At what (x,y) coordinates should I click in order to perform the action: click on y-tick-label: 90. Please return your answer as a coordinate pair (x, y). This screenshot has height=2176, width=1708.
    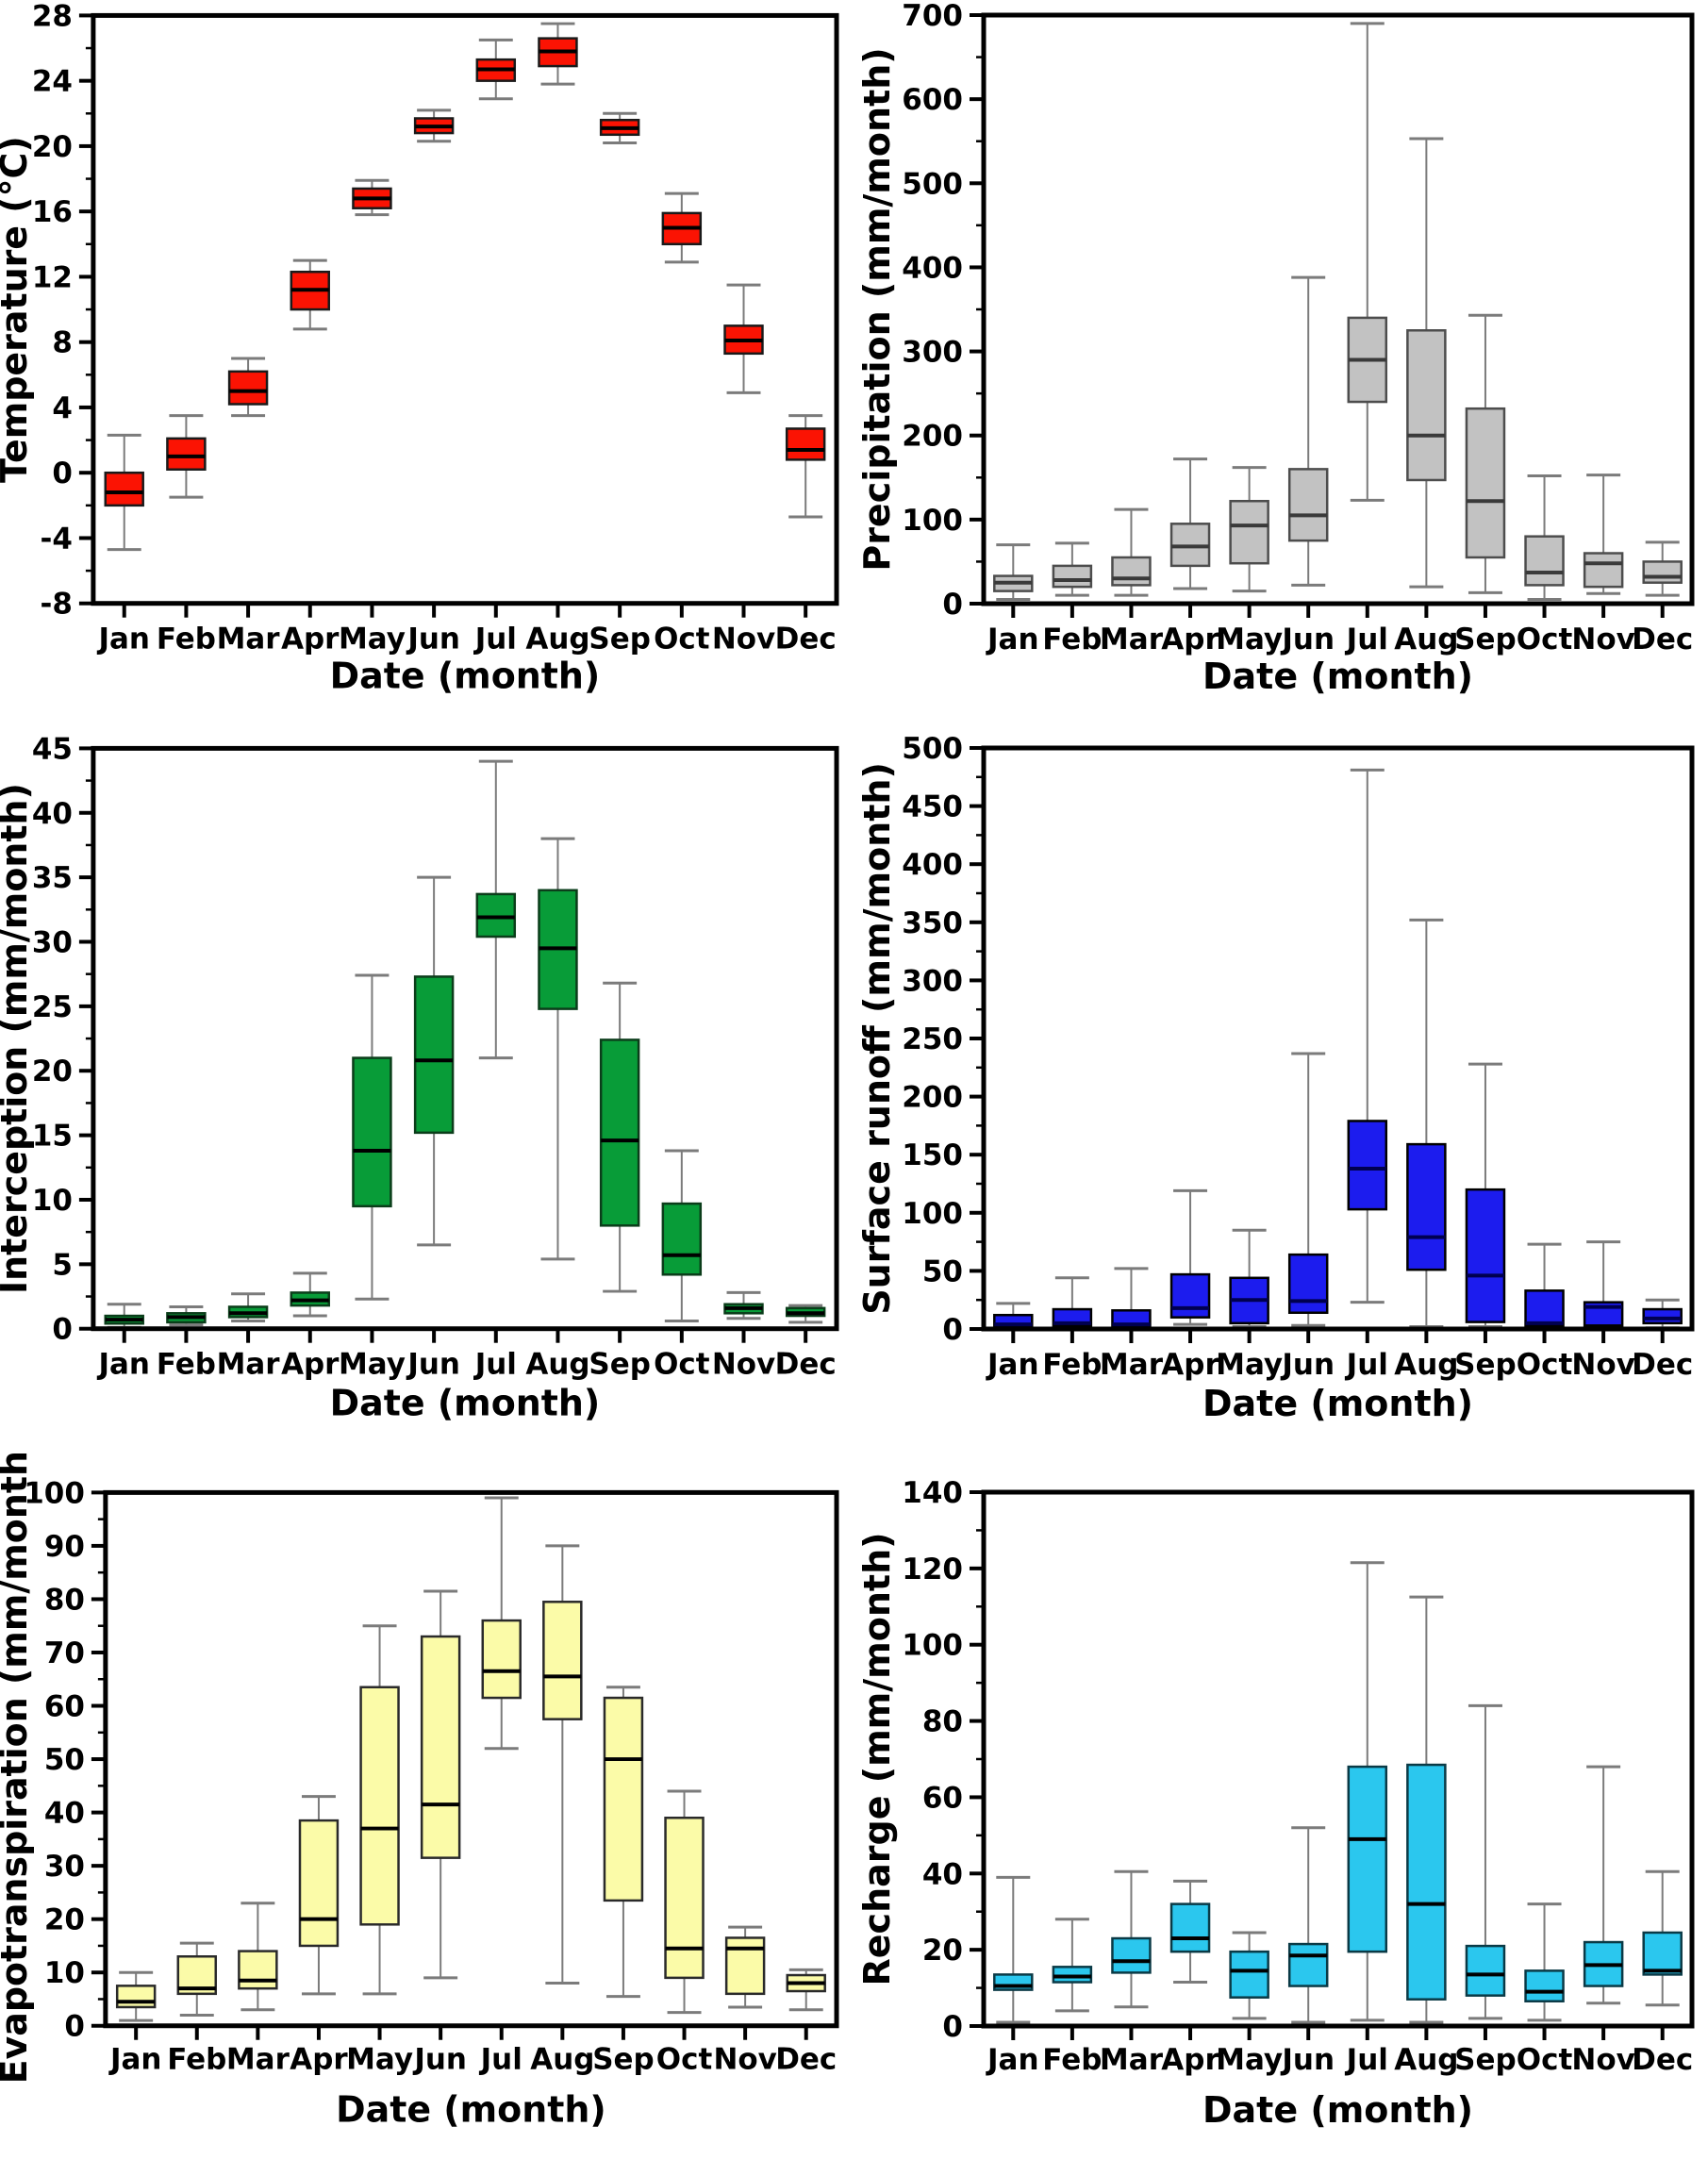
    Looking at the image, I should click on (64, 1547).